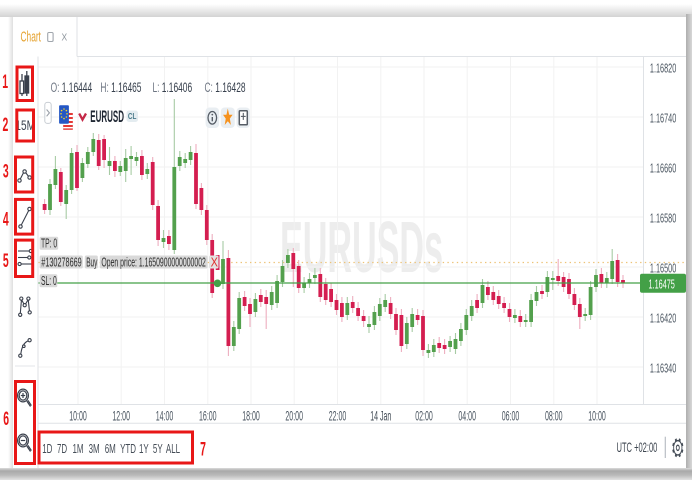  Describe the element at coordinates (5, 82) in the screenshot. I see `svg-text: 1` at that location.